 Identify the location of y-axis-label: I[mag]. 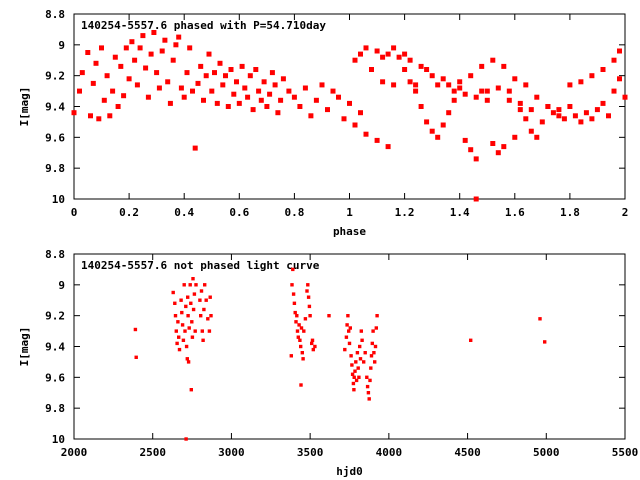
(24, 347).